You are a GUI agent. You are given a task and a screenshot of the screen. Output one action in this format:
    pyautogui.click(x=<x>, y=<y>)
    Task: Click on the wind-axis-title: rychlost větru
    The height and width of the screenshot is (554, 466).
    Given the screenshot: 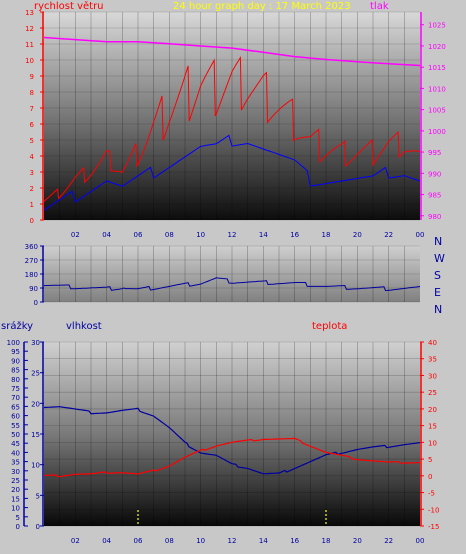 What is the action you would take?
    pyautogui.click(x=69, y=6)
    